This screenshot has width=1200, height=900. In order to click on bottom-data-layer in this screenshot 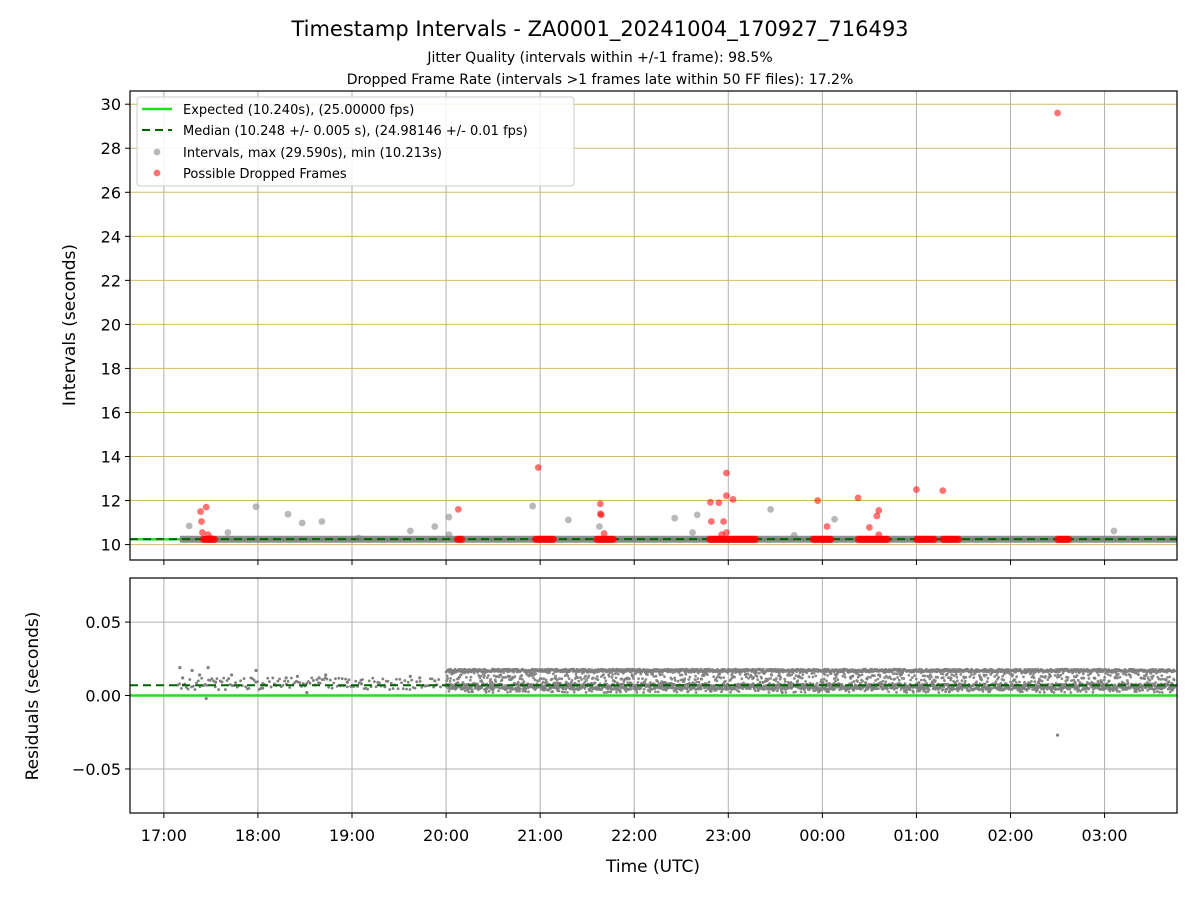, I will do `click(653, 701)`.